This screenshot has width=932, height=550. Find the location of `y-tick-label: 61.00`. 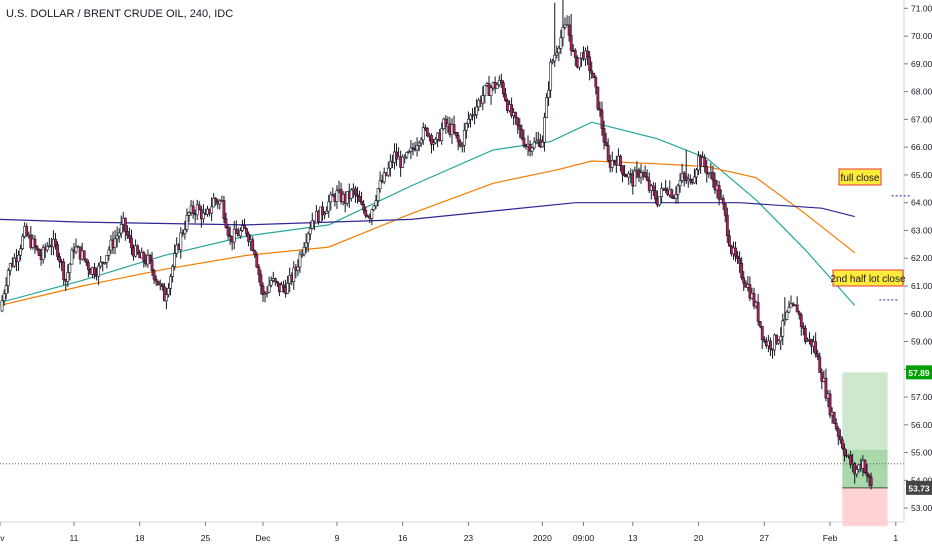

y-tick-label: 61.00 is located at coordinates (921, 286).